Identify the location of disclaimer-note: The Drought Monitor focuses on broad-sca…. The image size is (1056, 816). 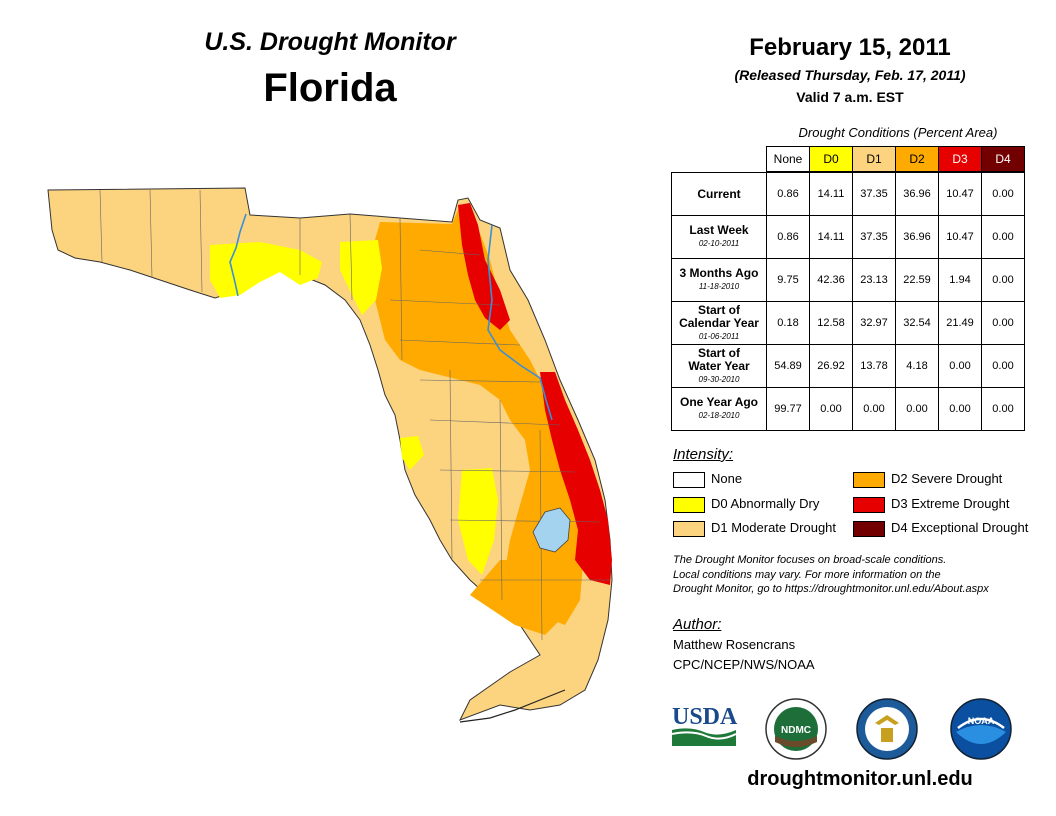
(858, 575).